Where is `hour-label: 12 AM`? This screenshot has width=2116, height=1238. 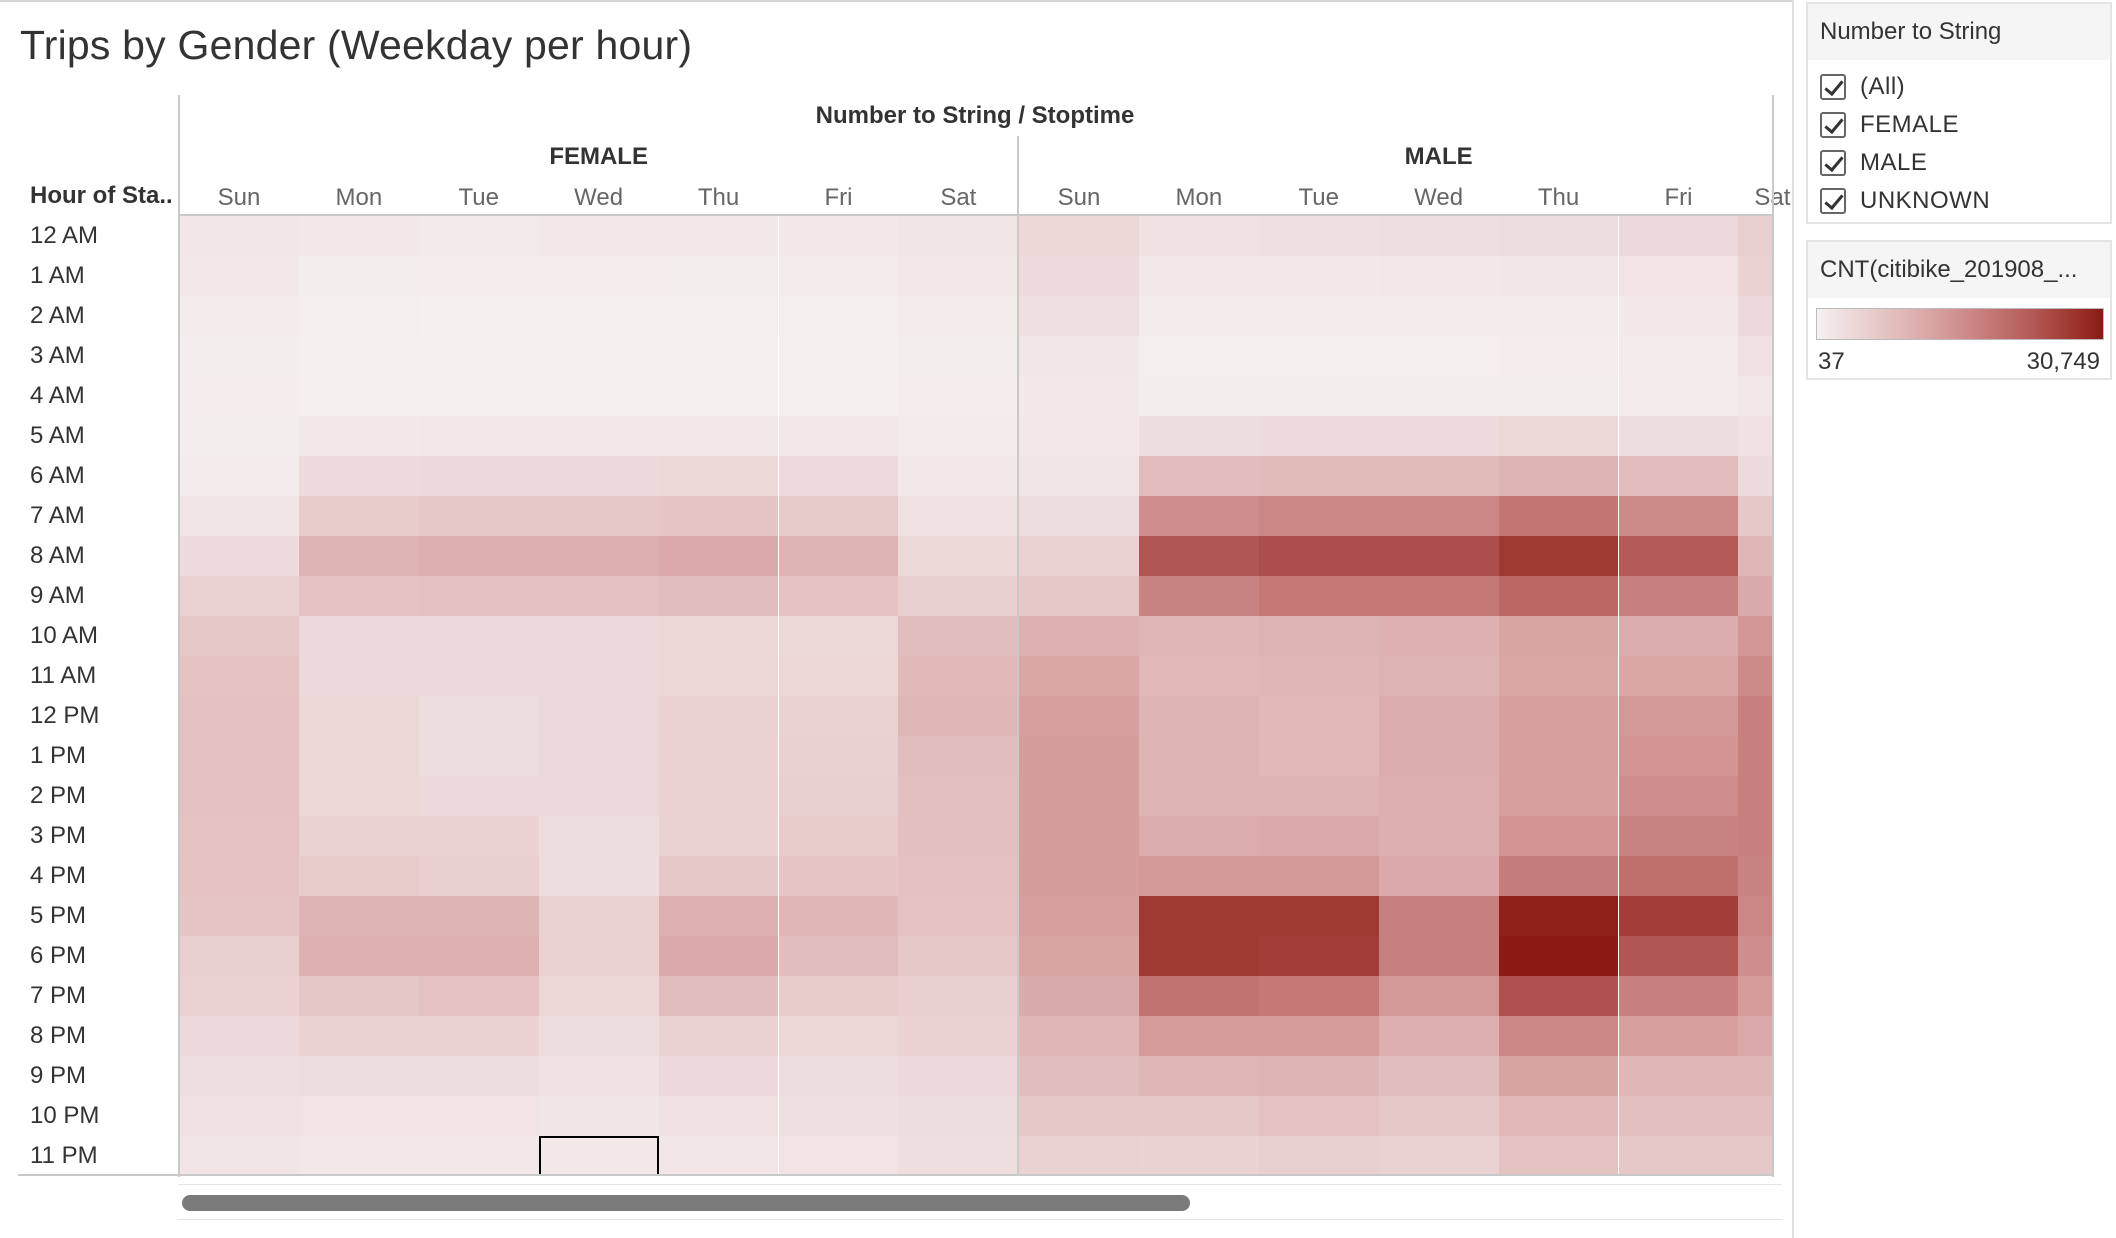
hour-label: 12 AM is located at coordinates (64, 235).